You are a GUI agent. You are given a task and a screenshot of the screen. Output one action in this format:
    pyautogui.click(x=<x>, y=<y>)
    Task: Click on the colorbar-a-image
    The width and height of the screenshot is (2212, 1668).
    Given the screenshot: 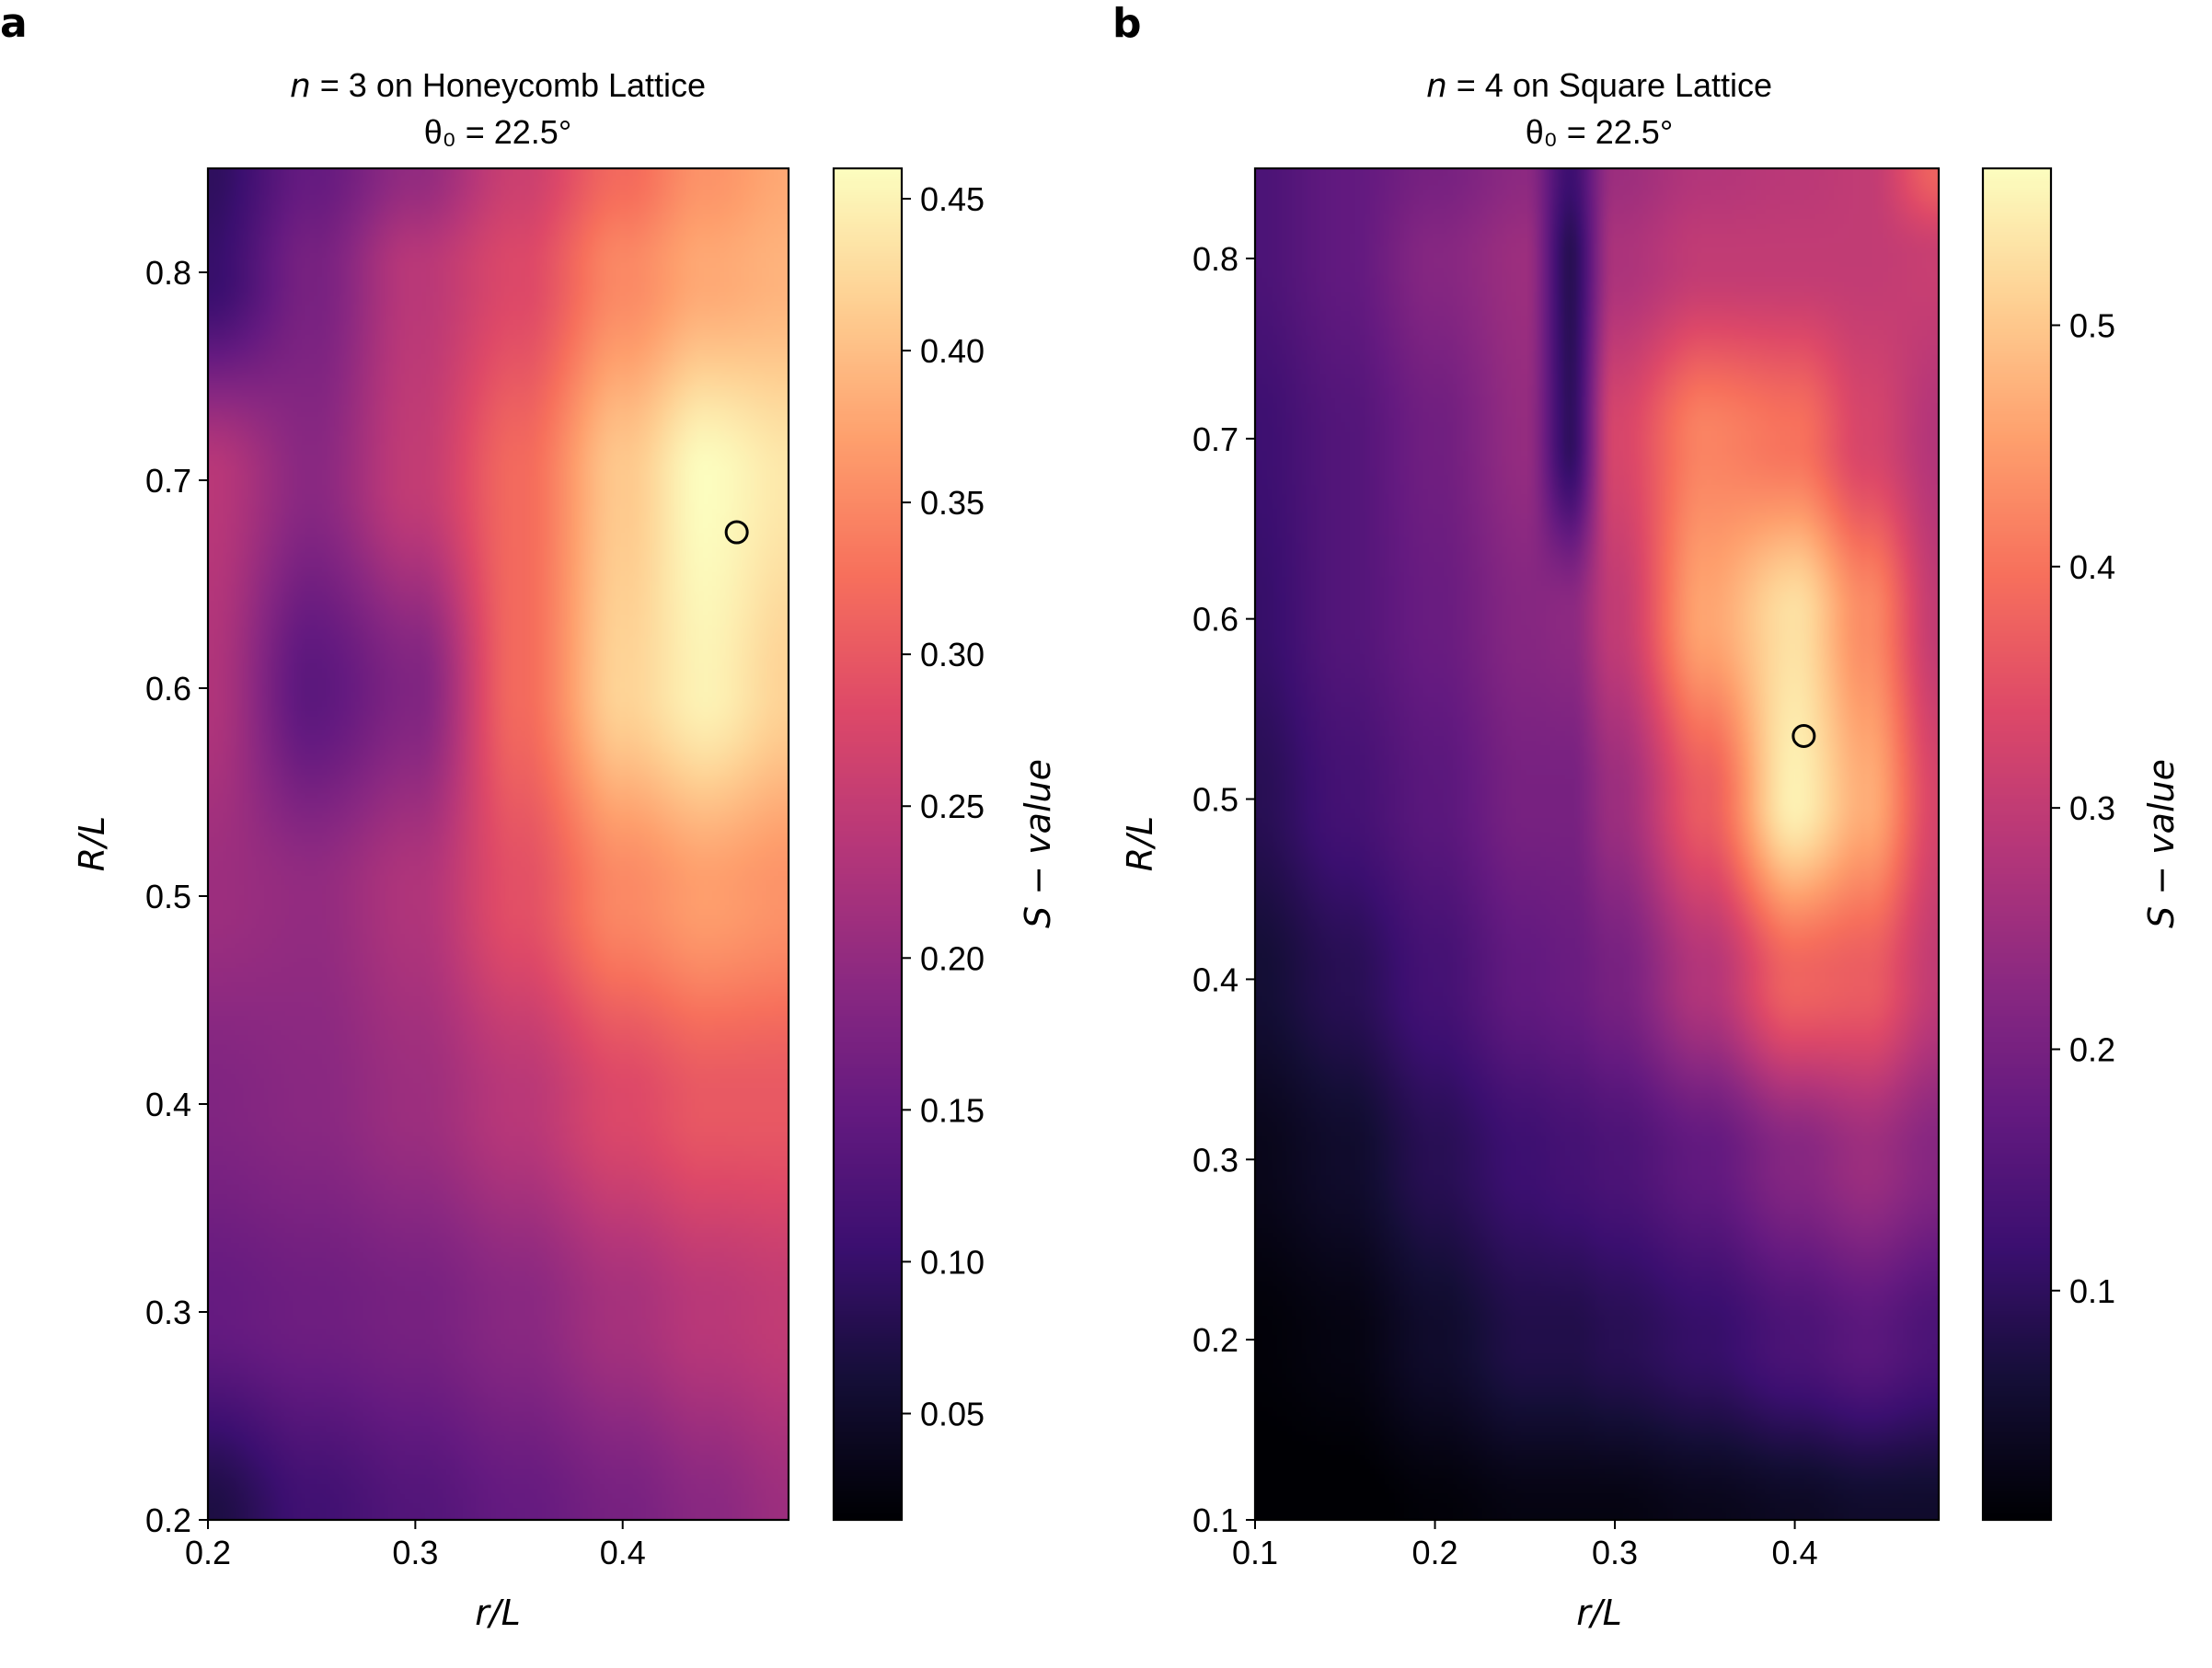 What is the action you would take?
    pyautogui.click(x=868, y=844)
    